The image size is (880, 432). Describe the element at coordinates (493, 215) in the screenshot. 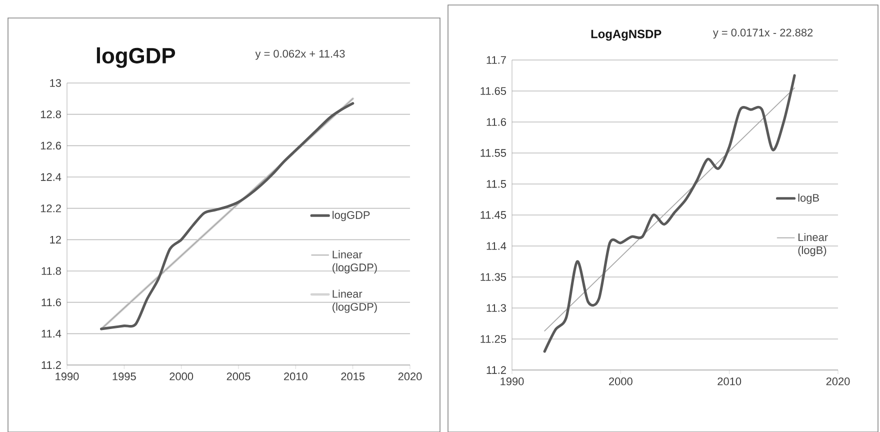

I see `y-tick-label: 11.45` at that location.